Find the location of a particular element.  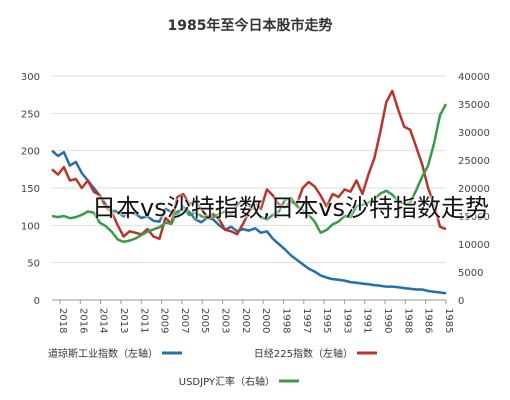

x-tick-label: 2013 is located at coordinates (123, 320).